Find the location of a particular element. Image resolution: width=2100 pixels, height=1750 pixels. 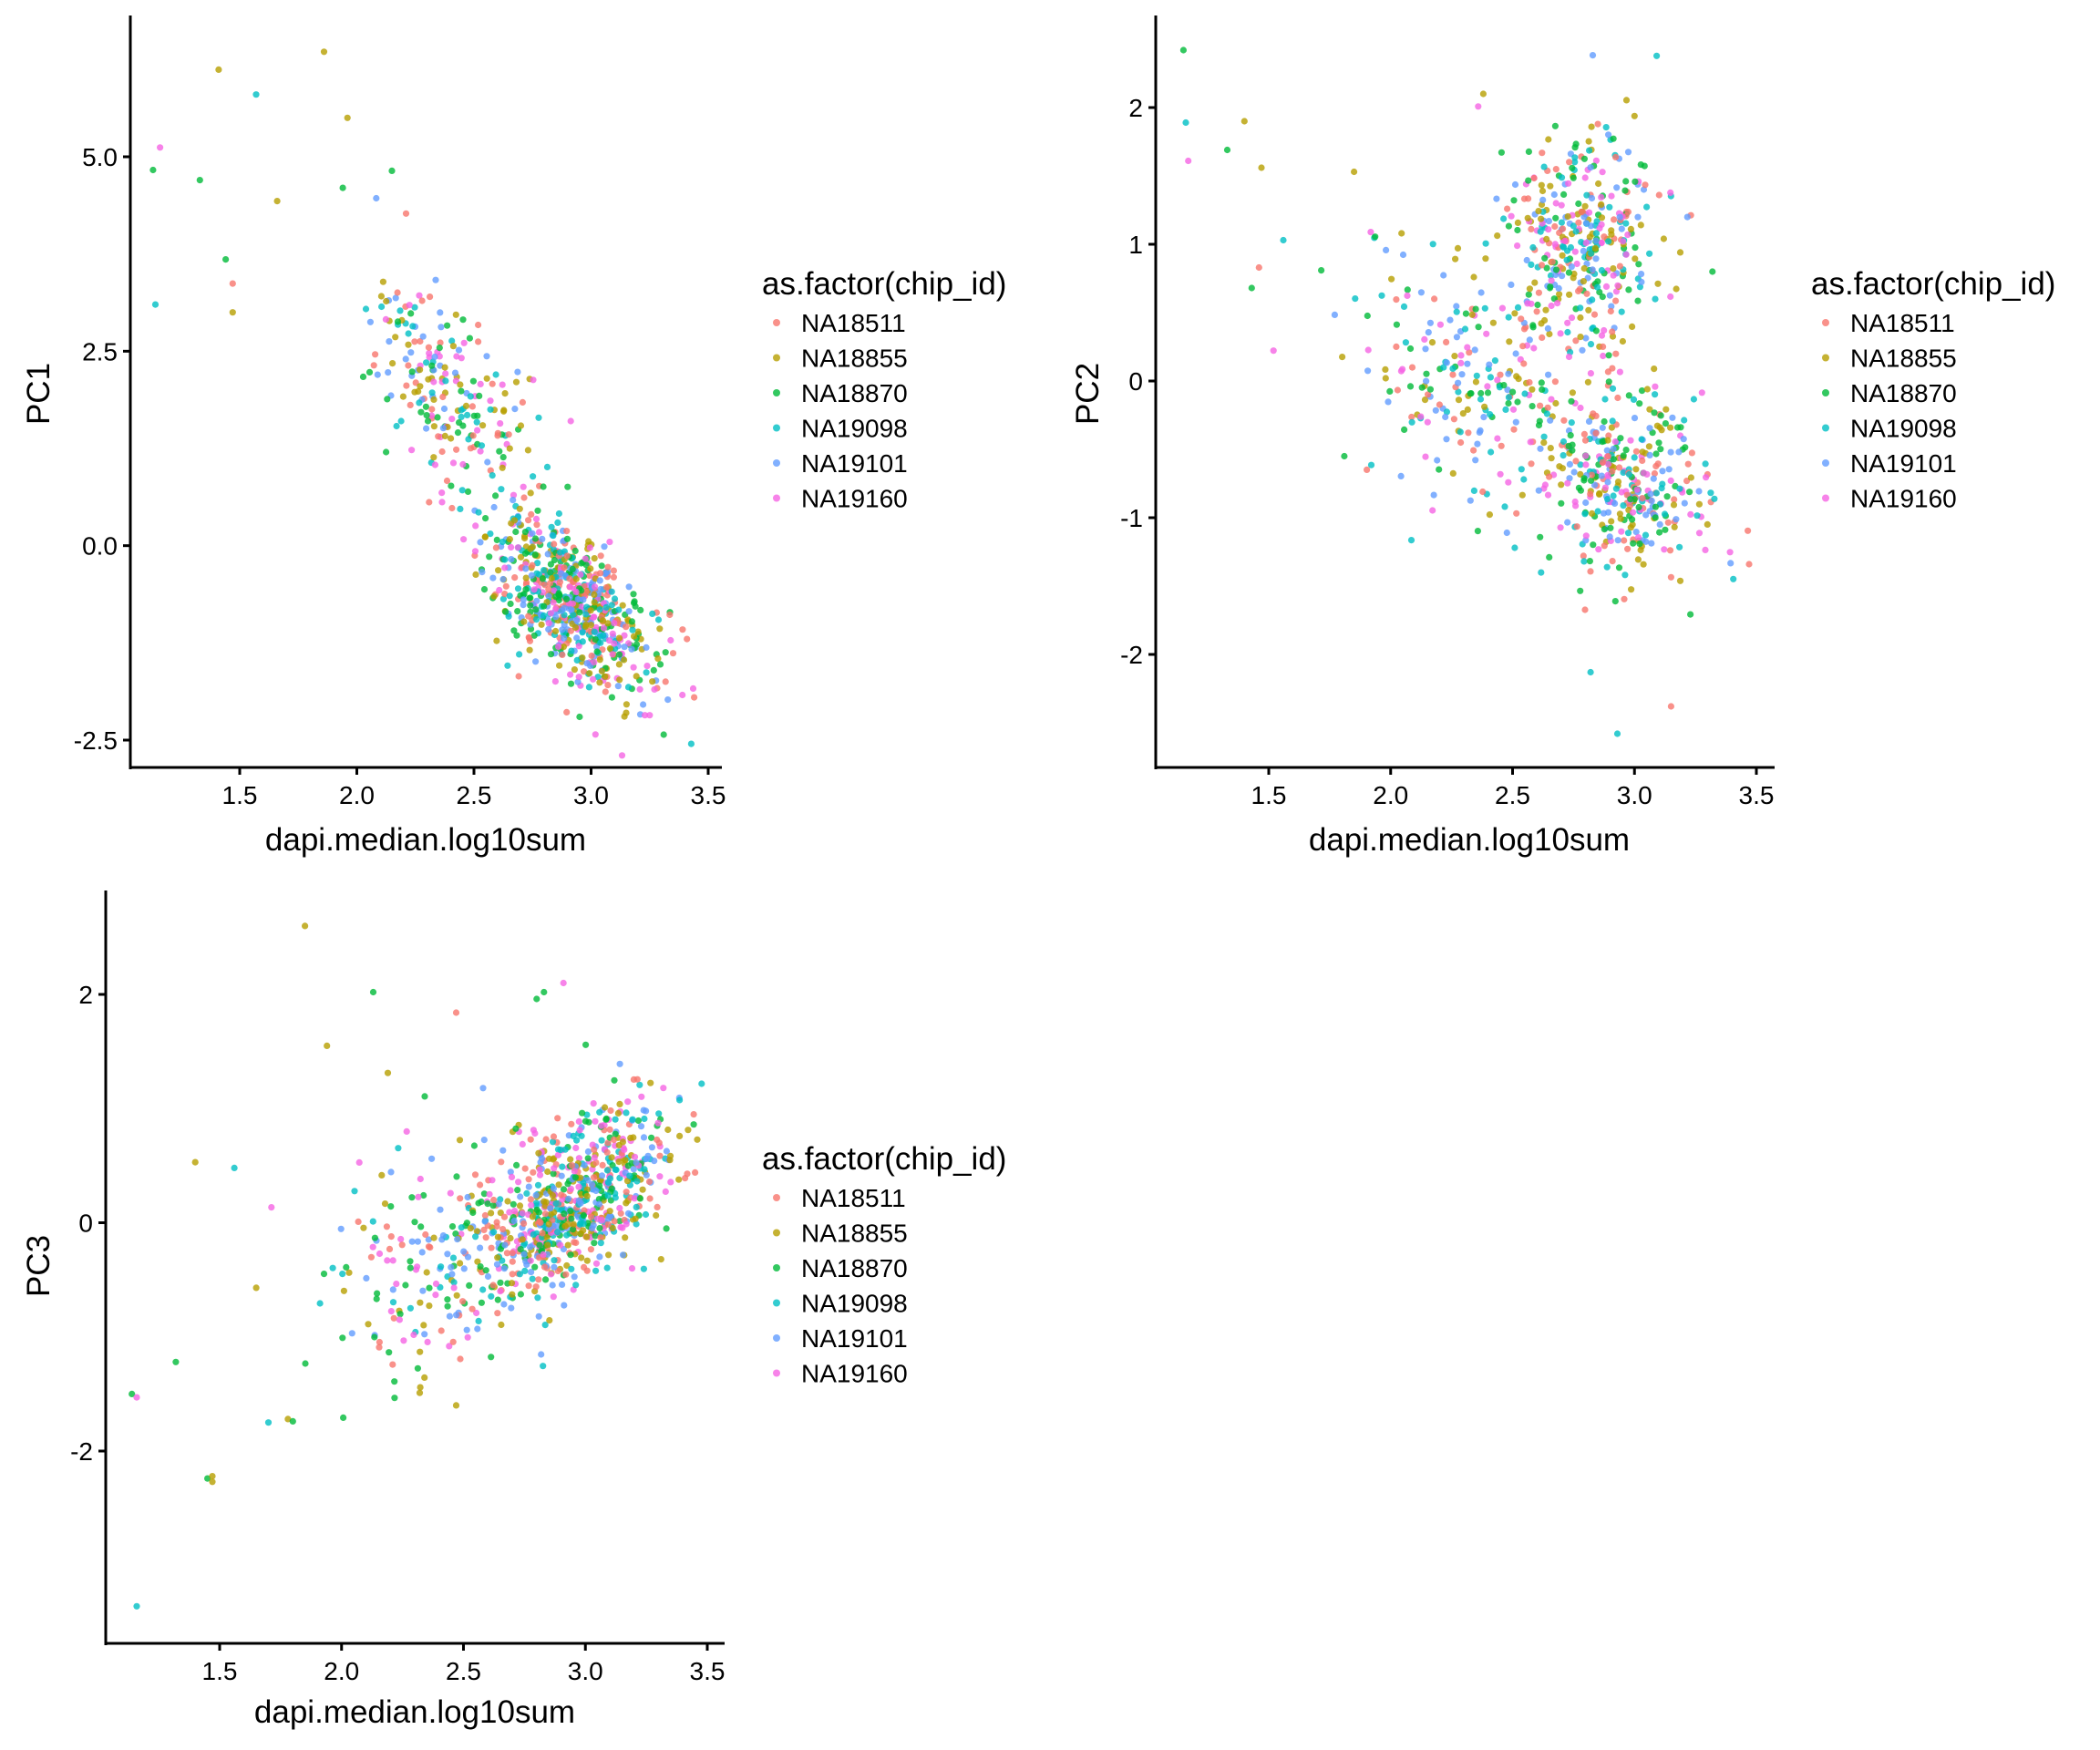

legend-label: NA18855 is located at coordinates (1903, 359).